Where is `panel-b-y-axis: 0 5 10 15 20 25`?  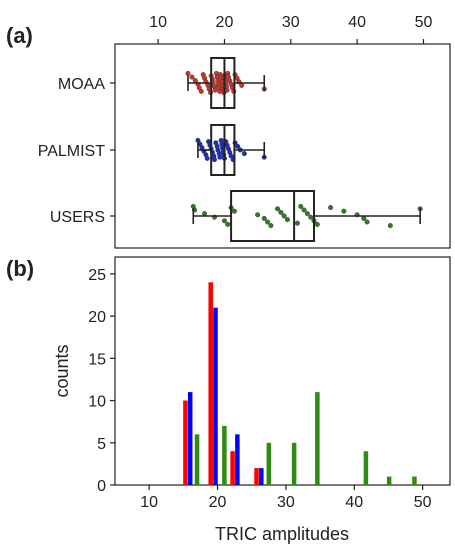
panel-b-y-axis: 0 5 10 15 20 25 is located at coordinates (101, 381).